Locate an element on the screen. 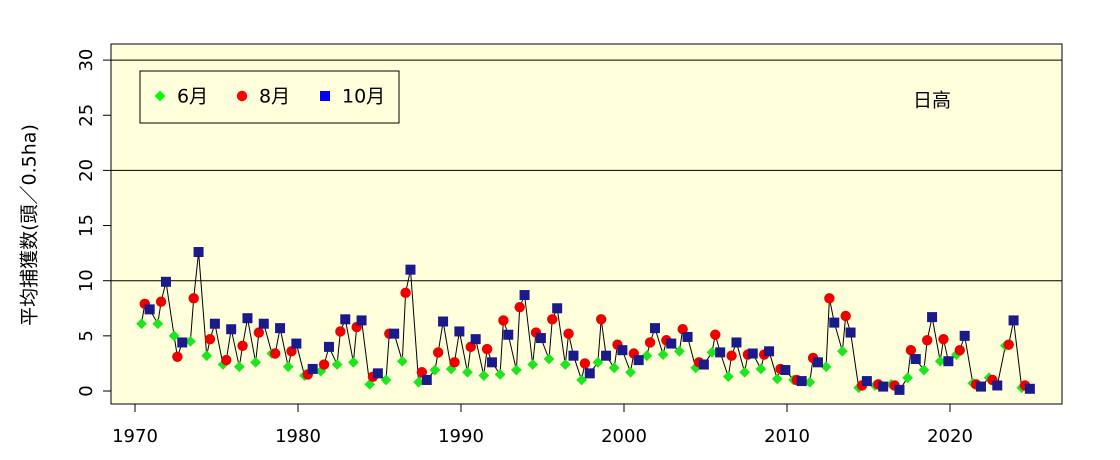 The width and height of the screenshot is (1120, 460). legend-label: 6月 is located at coordinates (192, 97).